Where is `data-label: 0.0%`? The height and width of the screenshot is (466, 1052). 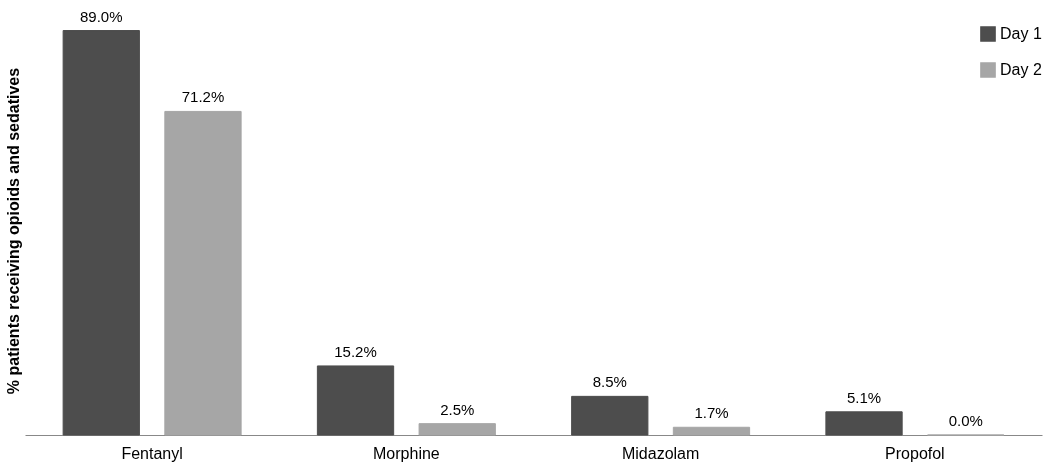
data-label: 0.0% is located at coordinates (965, 420).